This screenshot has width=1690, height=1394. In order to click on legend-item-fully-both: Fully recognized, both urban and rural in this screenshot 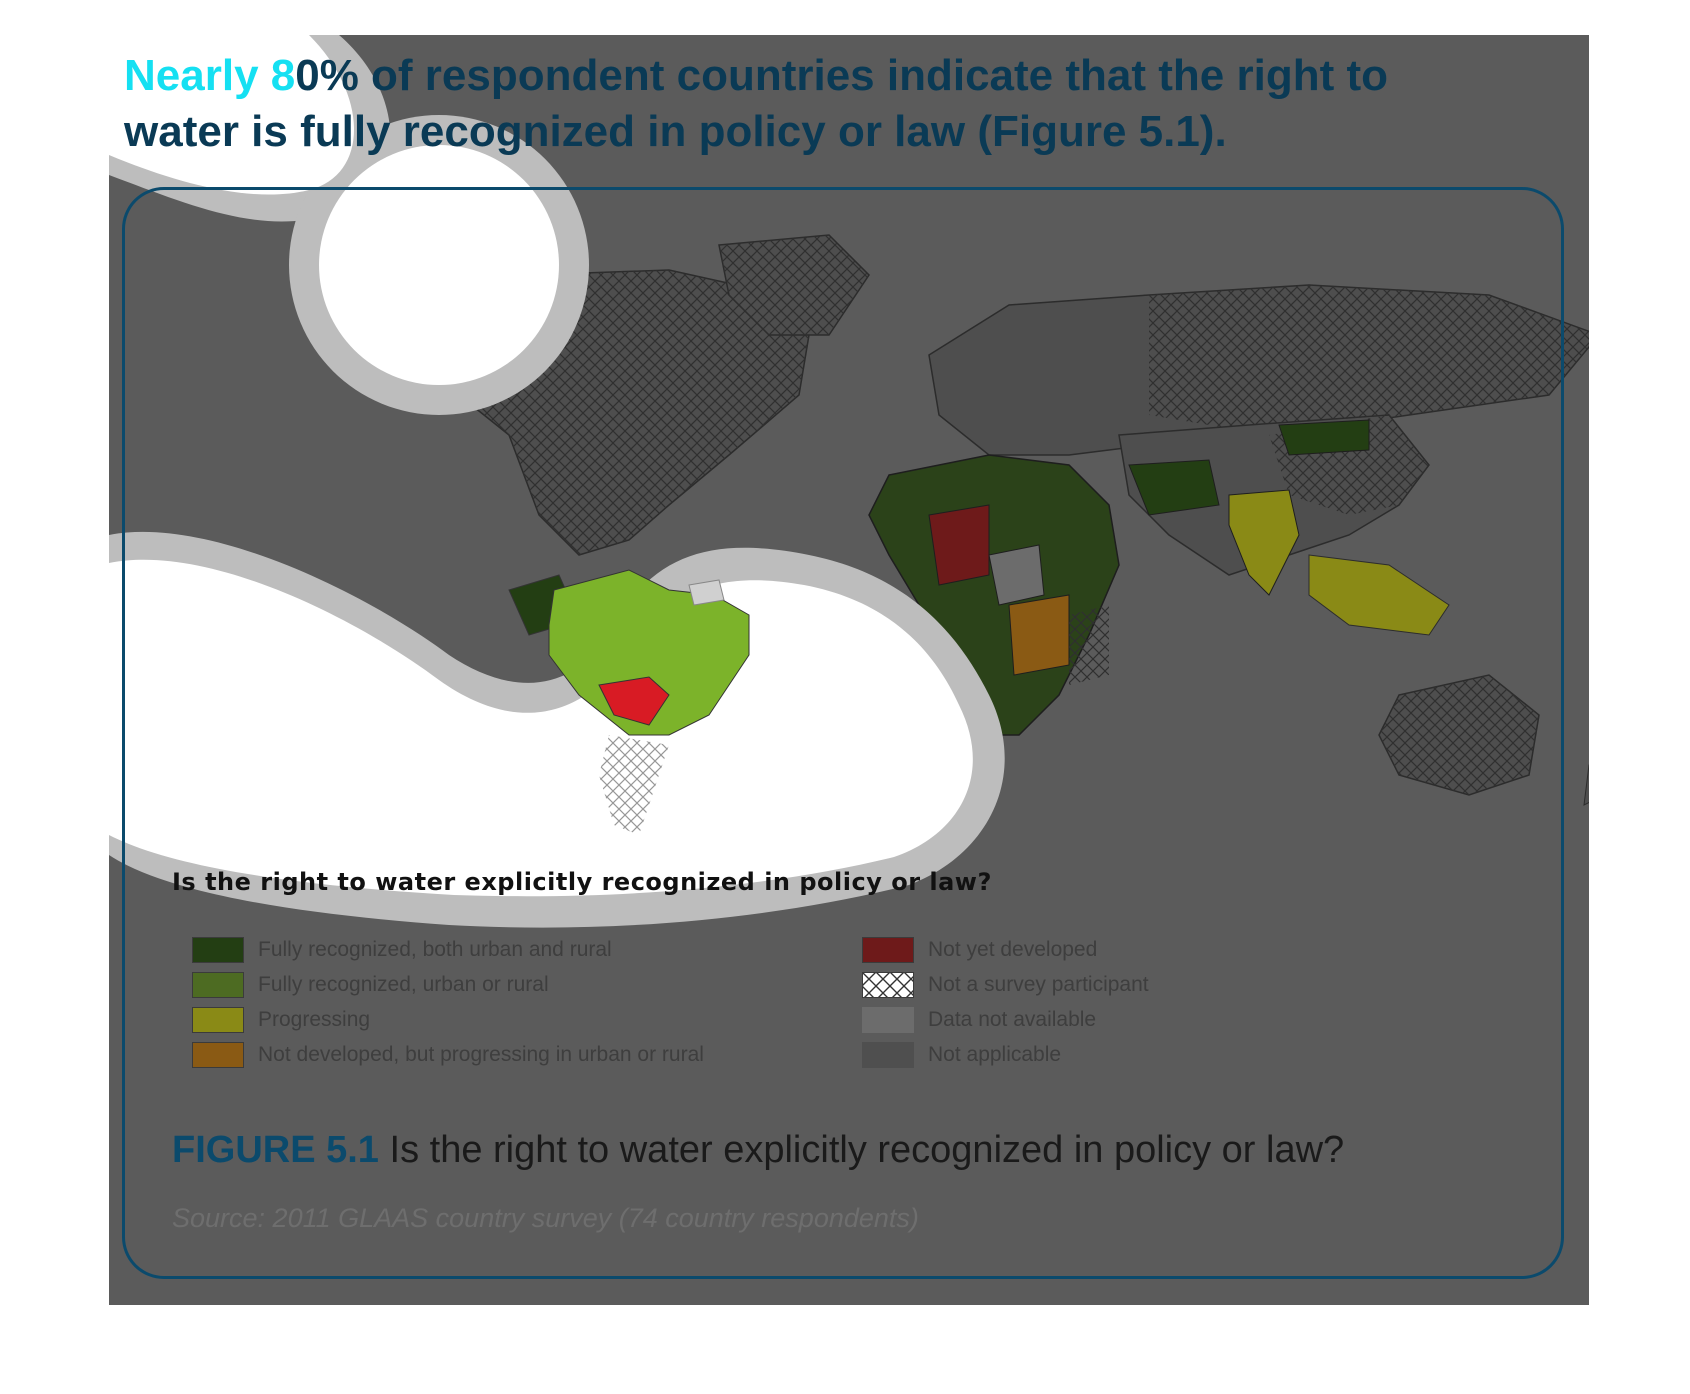, I will do `click(402, 950)`.